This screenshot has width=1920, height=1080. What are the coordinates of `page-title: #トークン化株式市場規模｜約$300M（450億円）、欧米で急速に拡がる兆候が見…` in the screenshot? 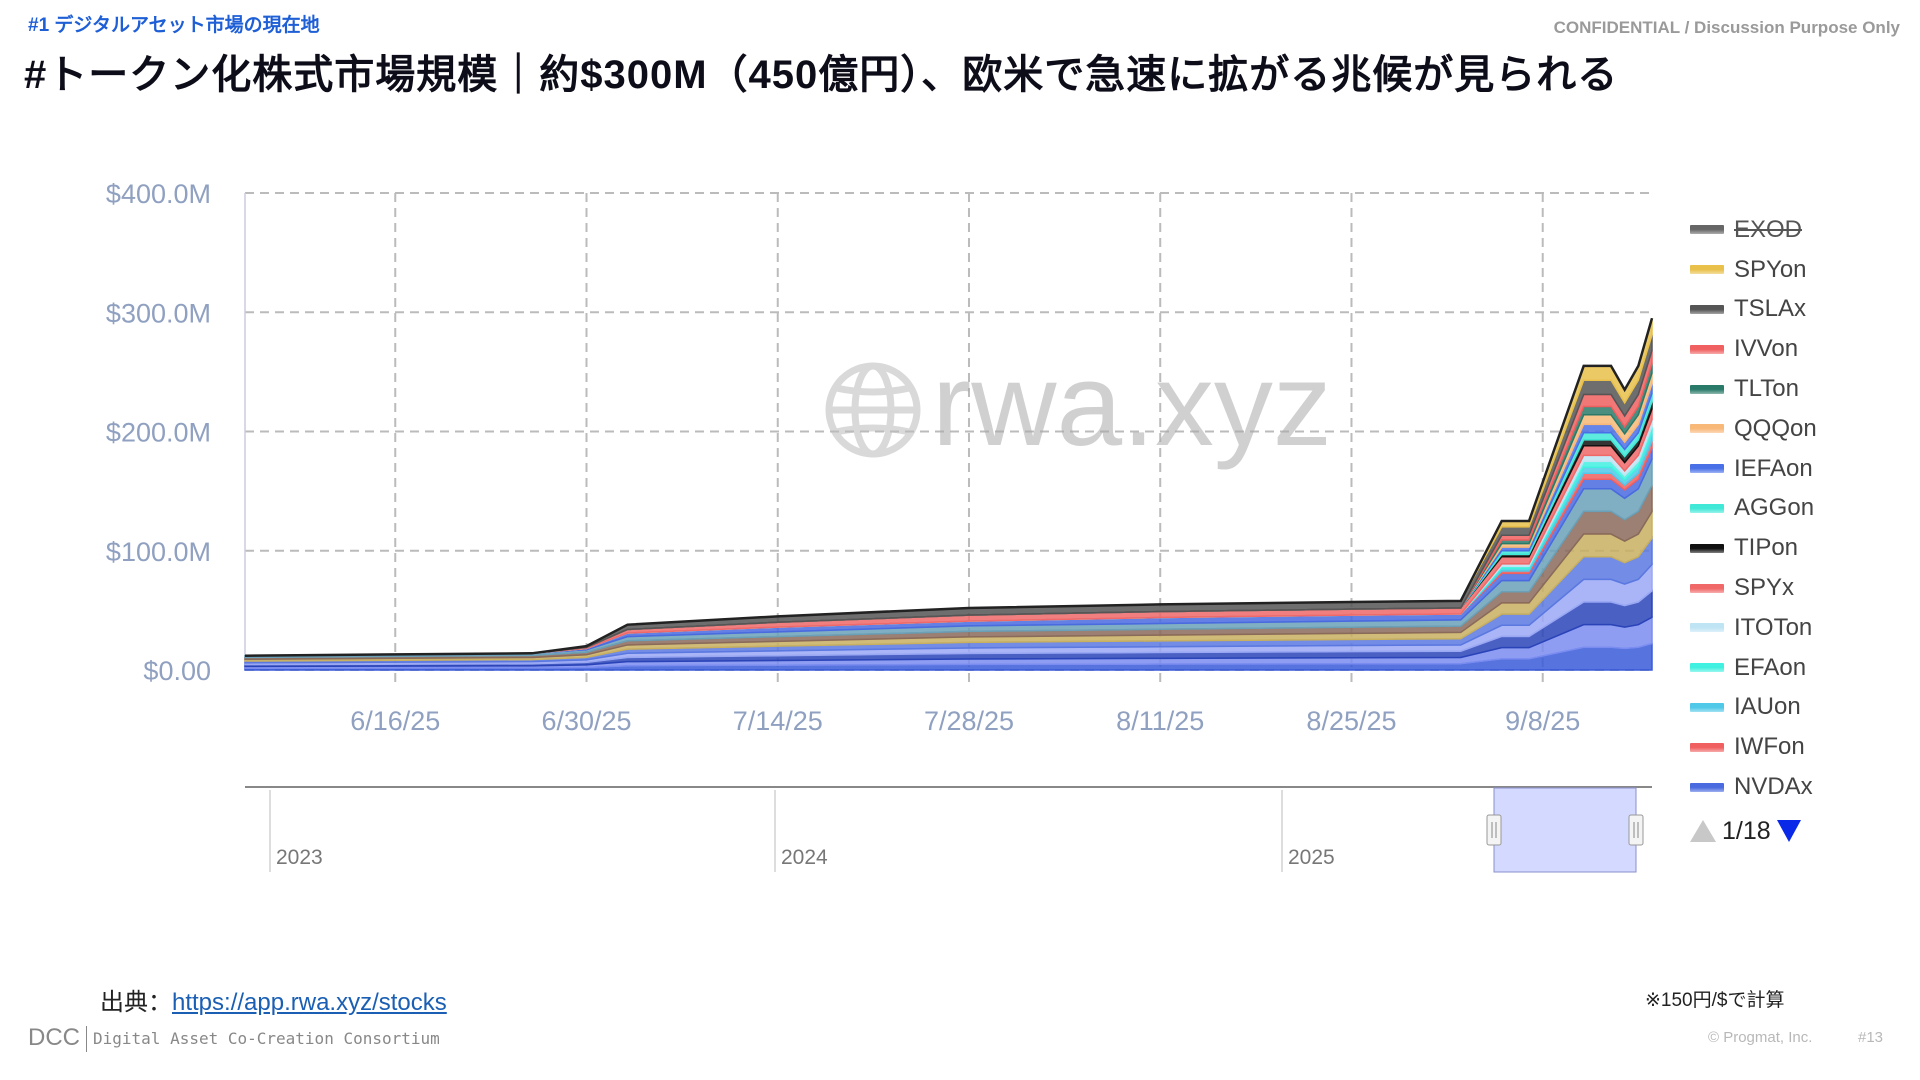 It's located at (821, 75).